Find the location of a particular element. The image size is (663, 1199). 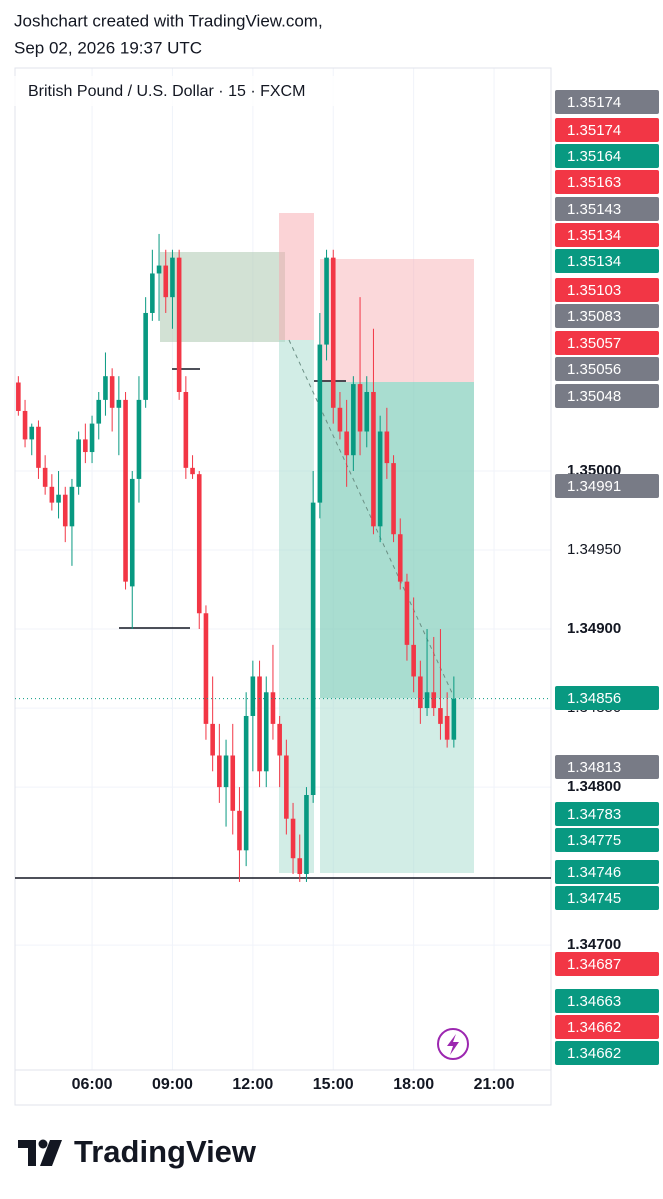

price-label: 1.34746 is located at coordinates (594, 872).